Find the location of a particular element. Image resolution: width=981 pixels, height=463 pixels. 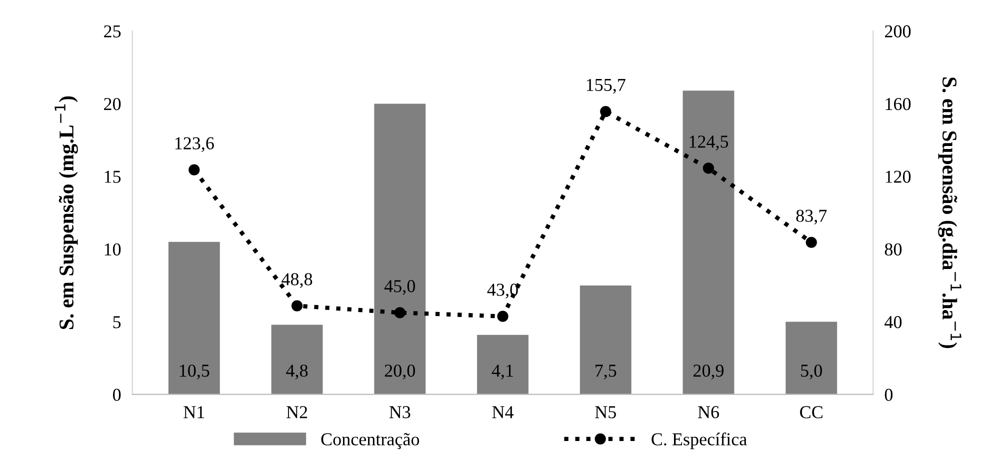

x-tick-label: N5 is located at coordinates (605, 412).